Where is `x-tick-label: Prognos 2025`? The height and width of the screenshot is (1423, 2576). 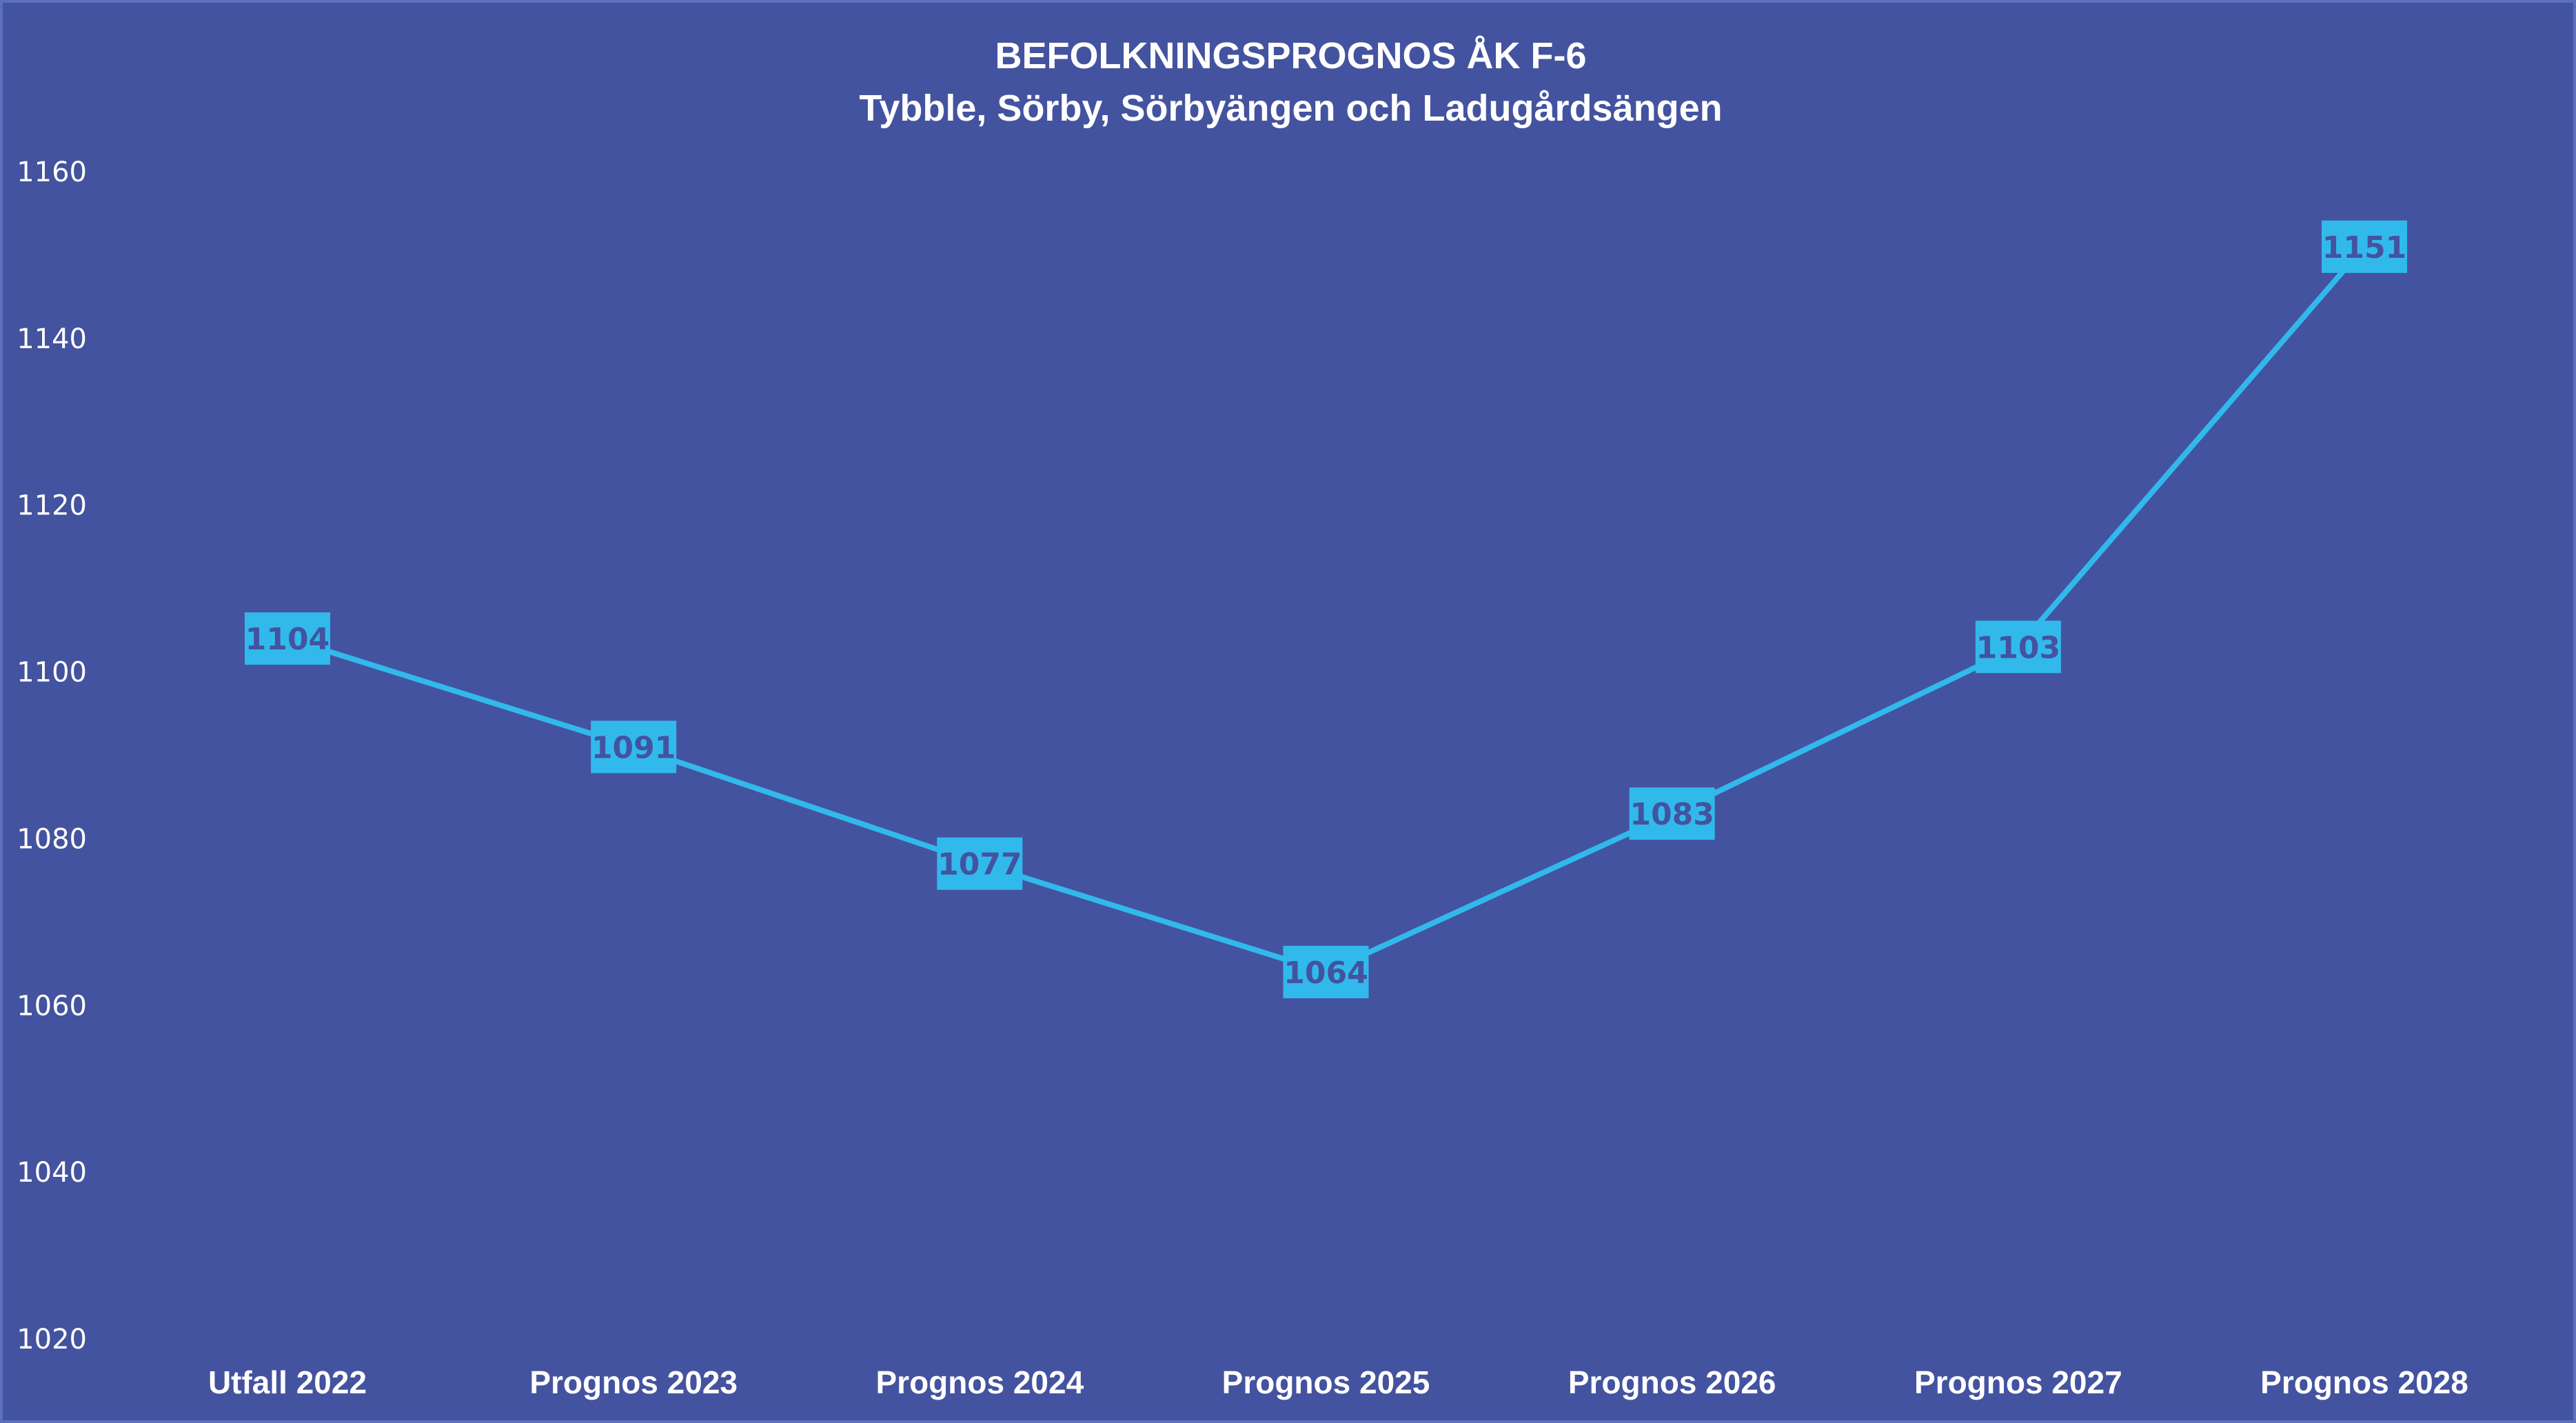
x-tick-label: Prognos 2025 is located at coordinates (1326, 1382).